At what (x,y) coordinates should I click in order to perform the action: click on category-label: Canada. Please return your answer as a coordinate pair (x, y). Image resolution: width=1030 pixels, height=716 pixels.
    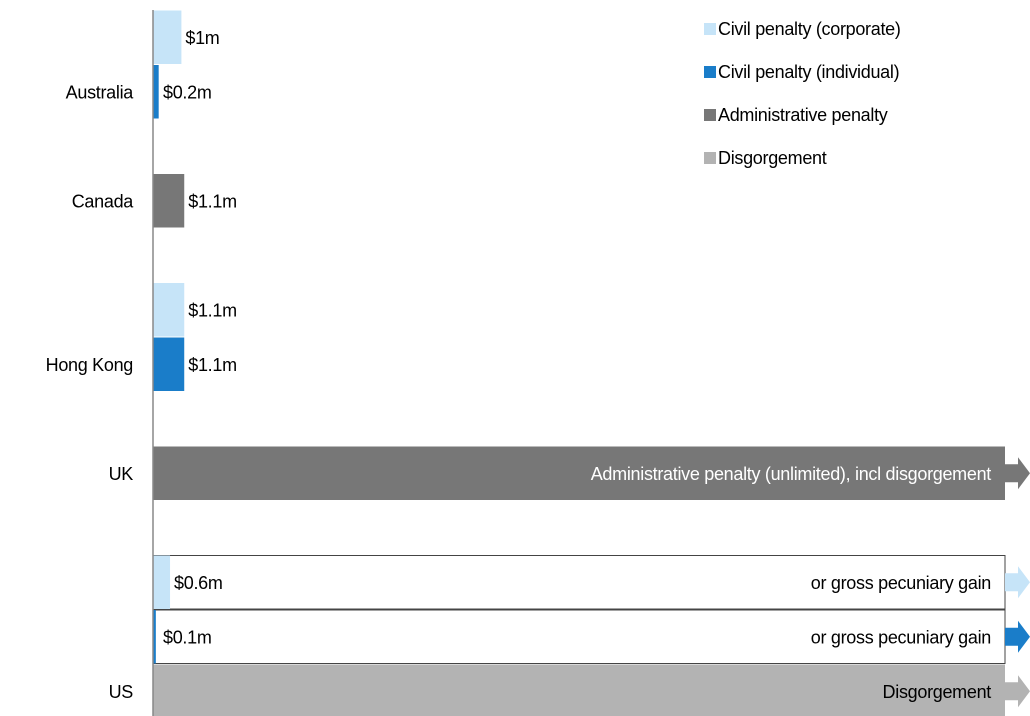
    Looking at the image, I should click on (103, 202).